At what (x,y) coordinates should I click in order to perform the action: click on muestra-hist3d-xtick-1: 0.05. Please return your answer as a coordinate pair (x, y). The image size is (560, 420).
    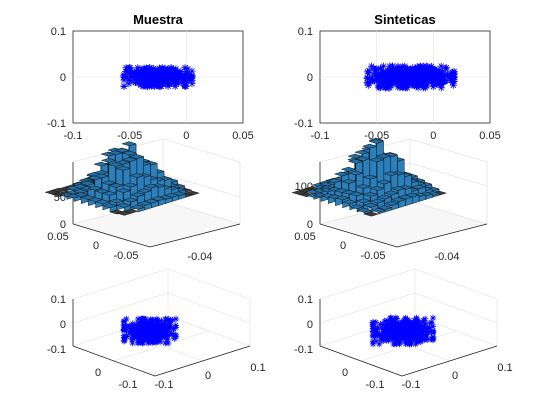
    Looking at the image, I should click on (57, 237).